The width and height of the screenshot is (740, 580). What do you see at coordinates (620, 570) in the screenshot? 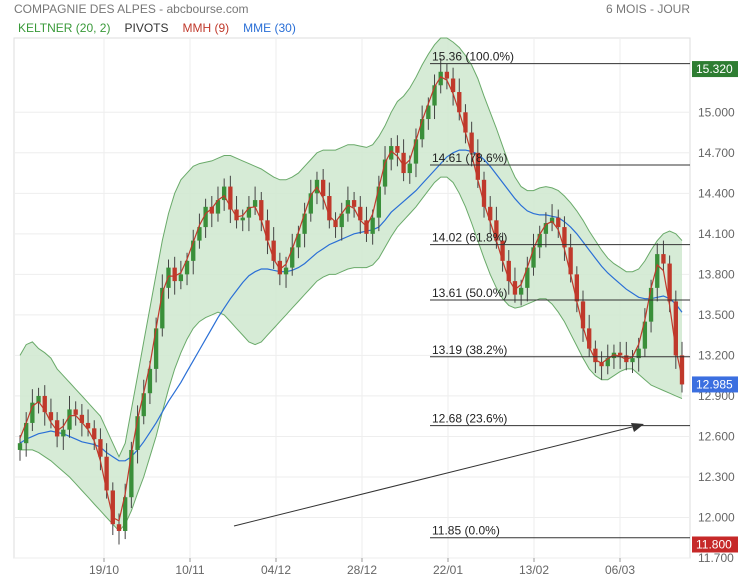
I see `x-tick-label: 06/03` at bounding box center [620, 570].